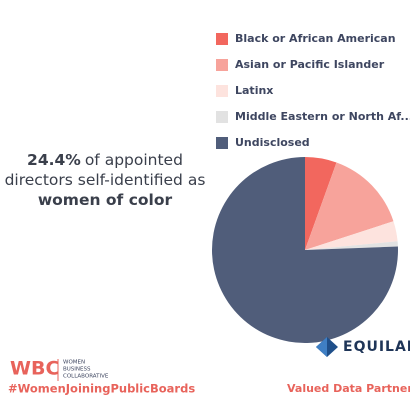  What do you see at coordinates (376, 347) in the screenshot?
I see `partner-name: EQUILAR` at bounding box center [376, 347].